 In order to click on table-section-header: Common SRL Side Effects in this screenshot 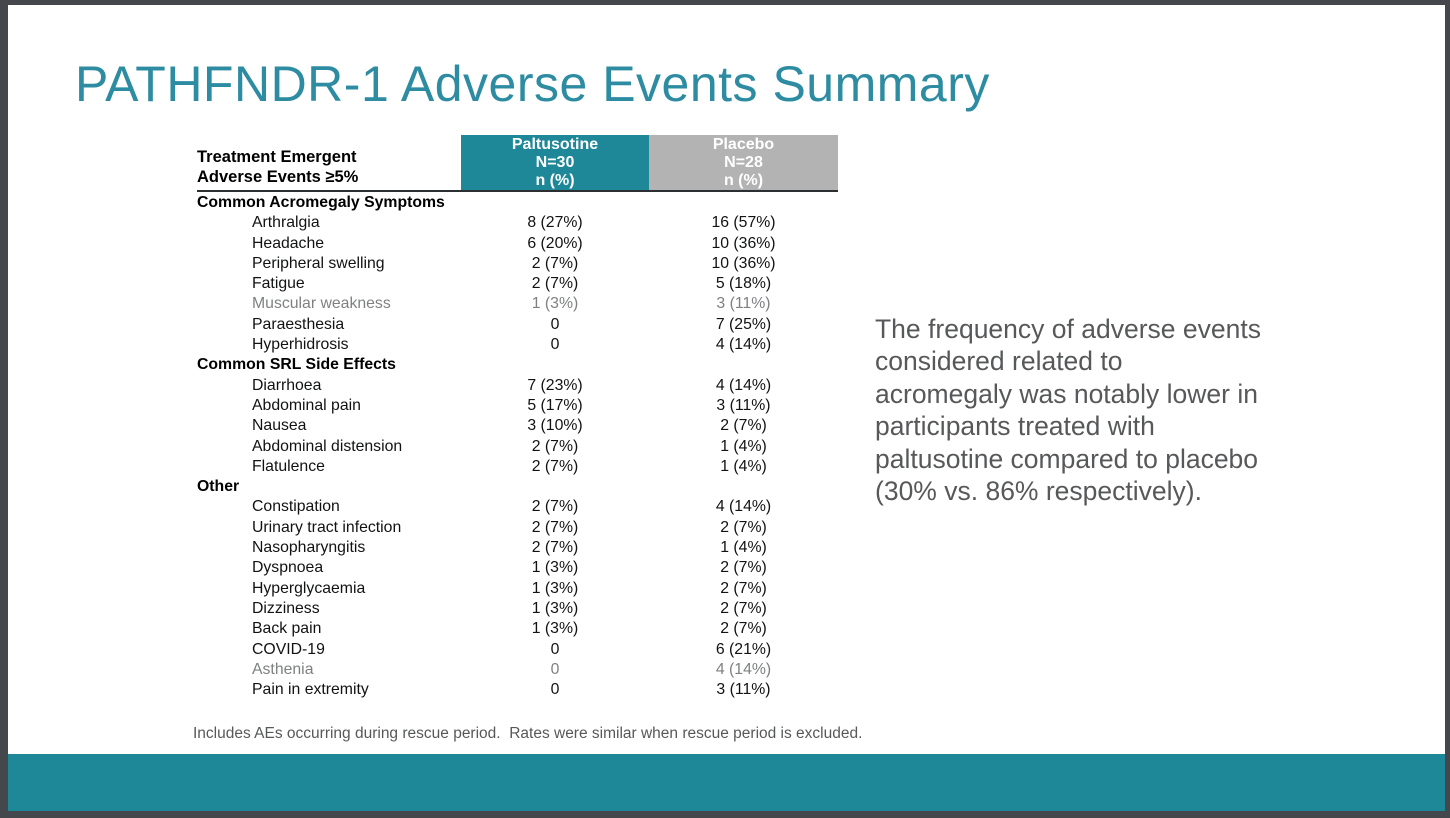, I will do `click(296, 365)`.